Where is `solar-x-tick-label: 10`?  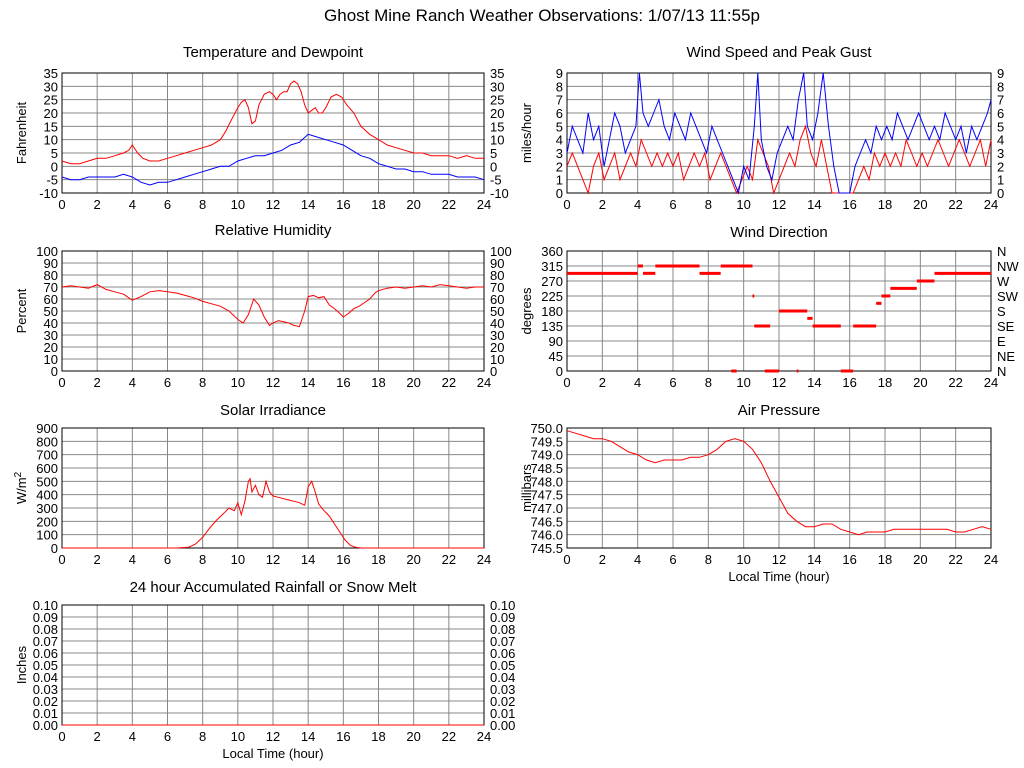
solar-x-tick-label: 10 is located at coordinates (238, 559).